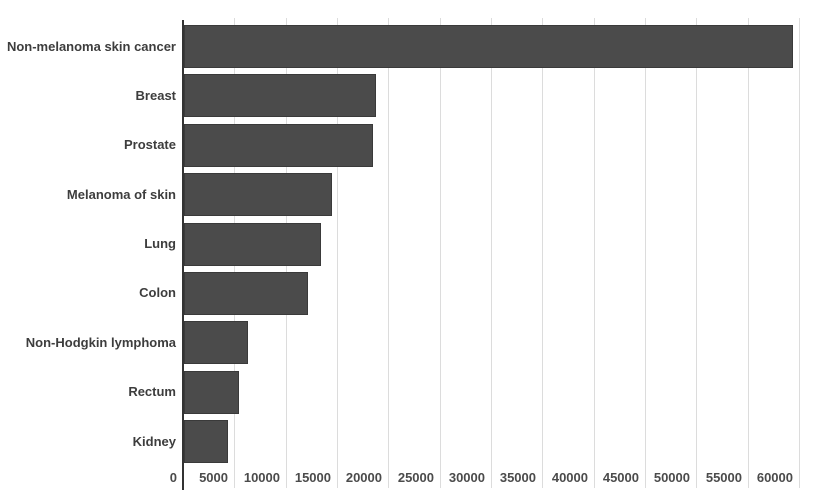  Describe the element at coordinates (415, 477) in the screenshot. I see `x-tick-label: 25000` at that location.